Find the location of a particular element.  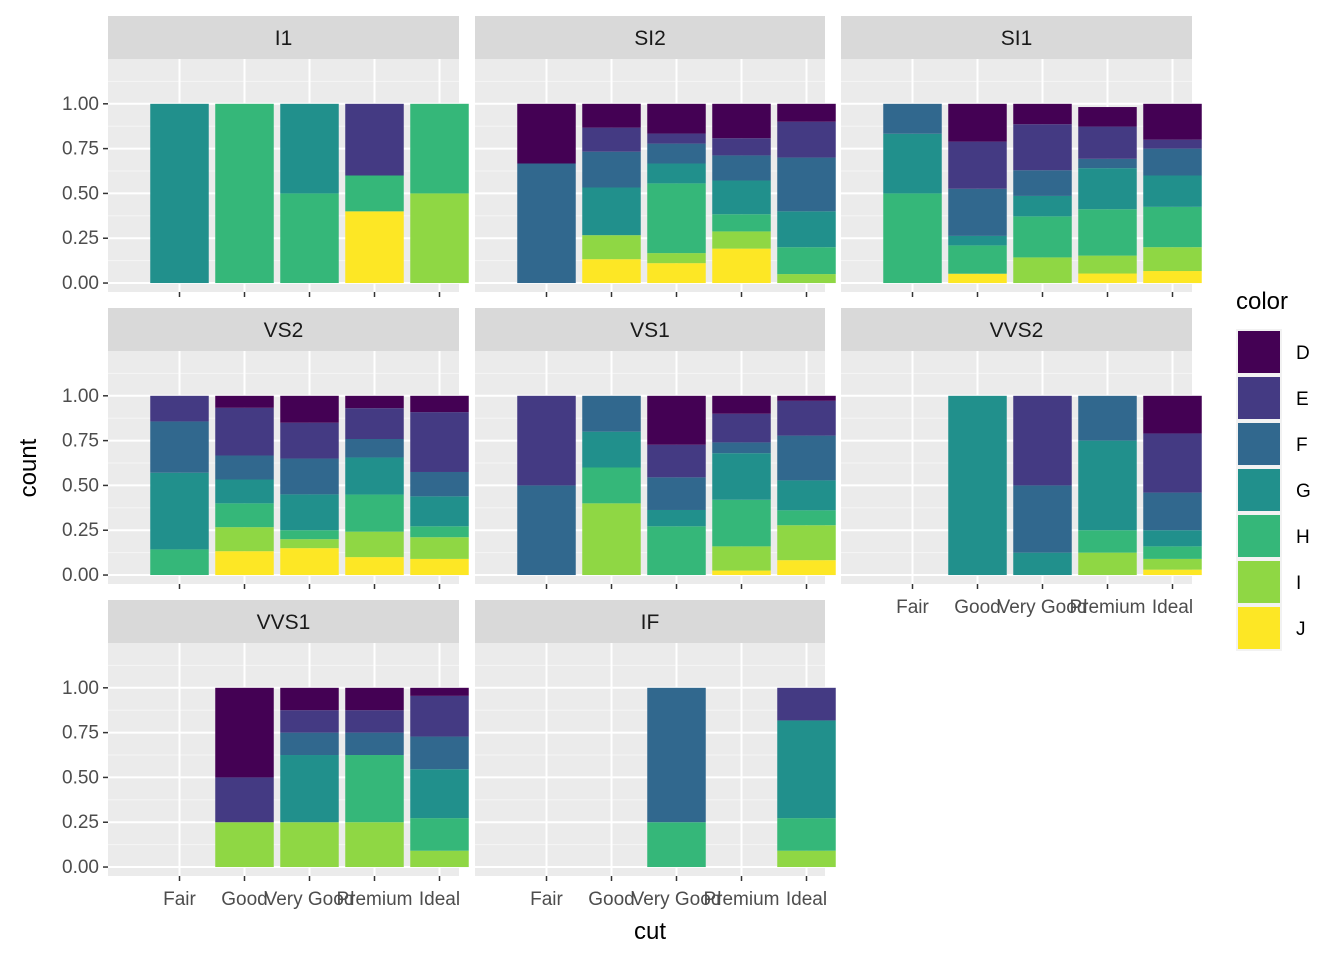

bar-si1-premium-F is located at coordinates (1107, 163).